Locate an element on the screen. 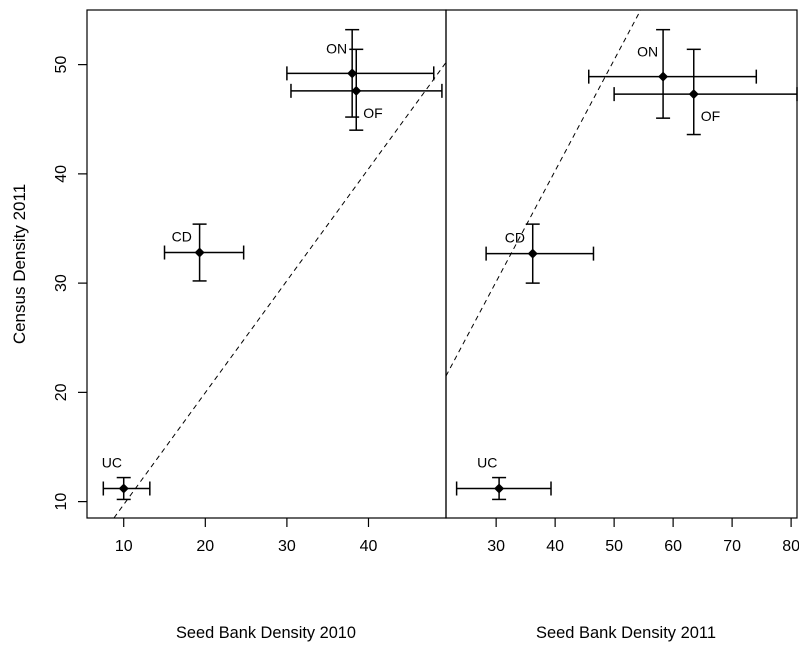 The height and width of the screenshot is (647, 799). y-axis-title: Census Density 2011 is located at coordinates (19, 264).